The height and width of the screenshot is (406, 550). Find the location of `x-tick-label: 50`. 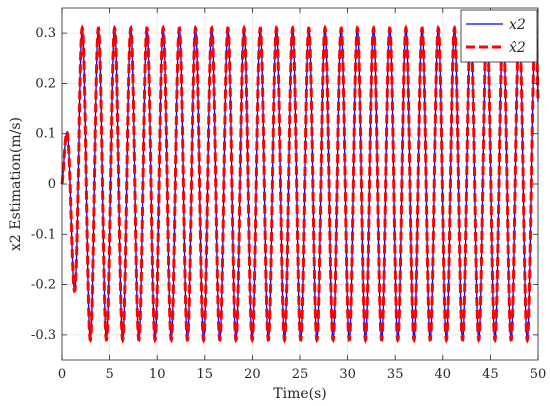

x-tick-label: 50 is located at coordinates (538, 374).